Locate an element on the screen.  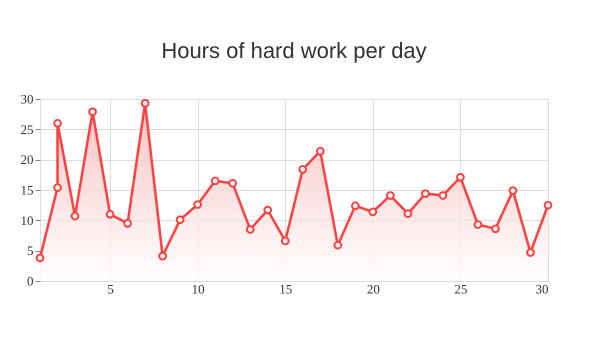
y-tick-label: 20 is located at coordinates (27, 160).